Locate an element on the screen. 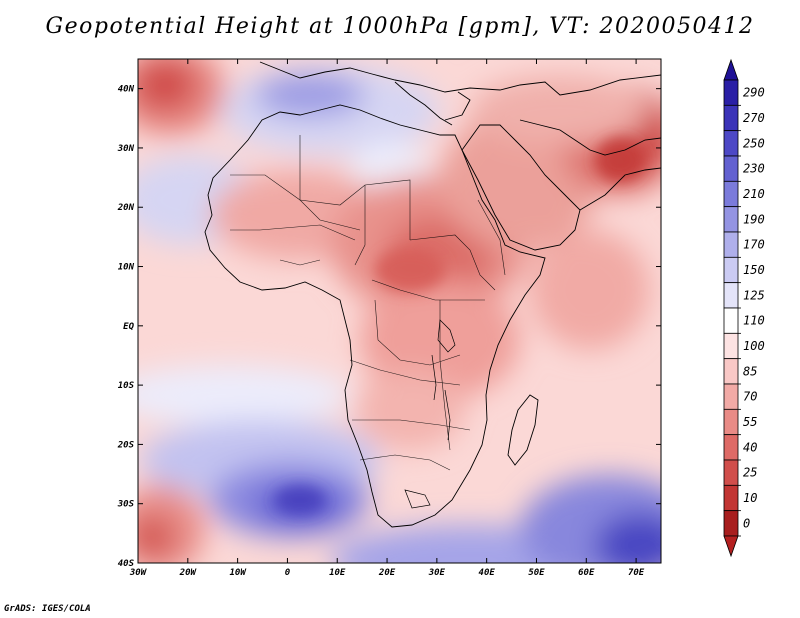  x-tick-label: 30E is located at coordinates (437, 573).